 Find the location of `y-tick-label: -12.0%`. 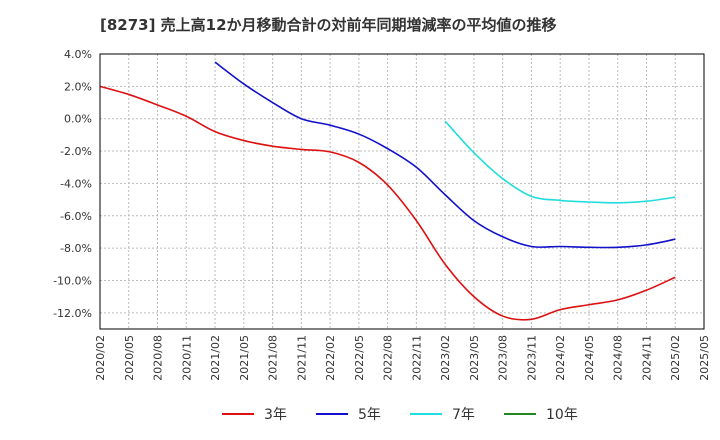

y-tick-label: -12.0% is located at coordinates (72, 313).